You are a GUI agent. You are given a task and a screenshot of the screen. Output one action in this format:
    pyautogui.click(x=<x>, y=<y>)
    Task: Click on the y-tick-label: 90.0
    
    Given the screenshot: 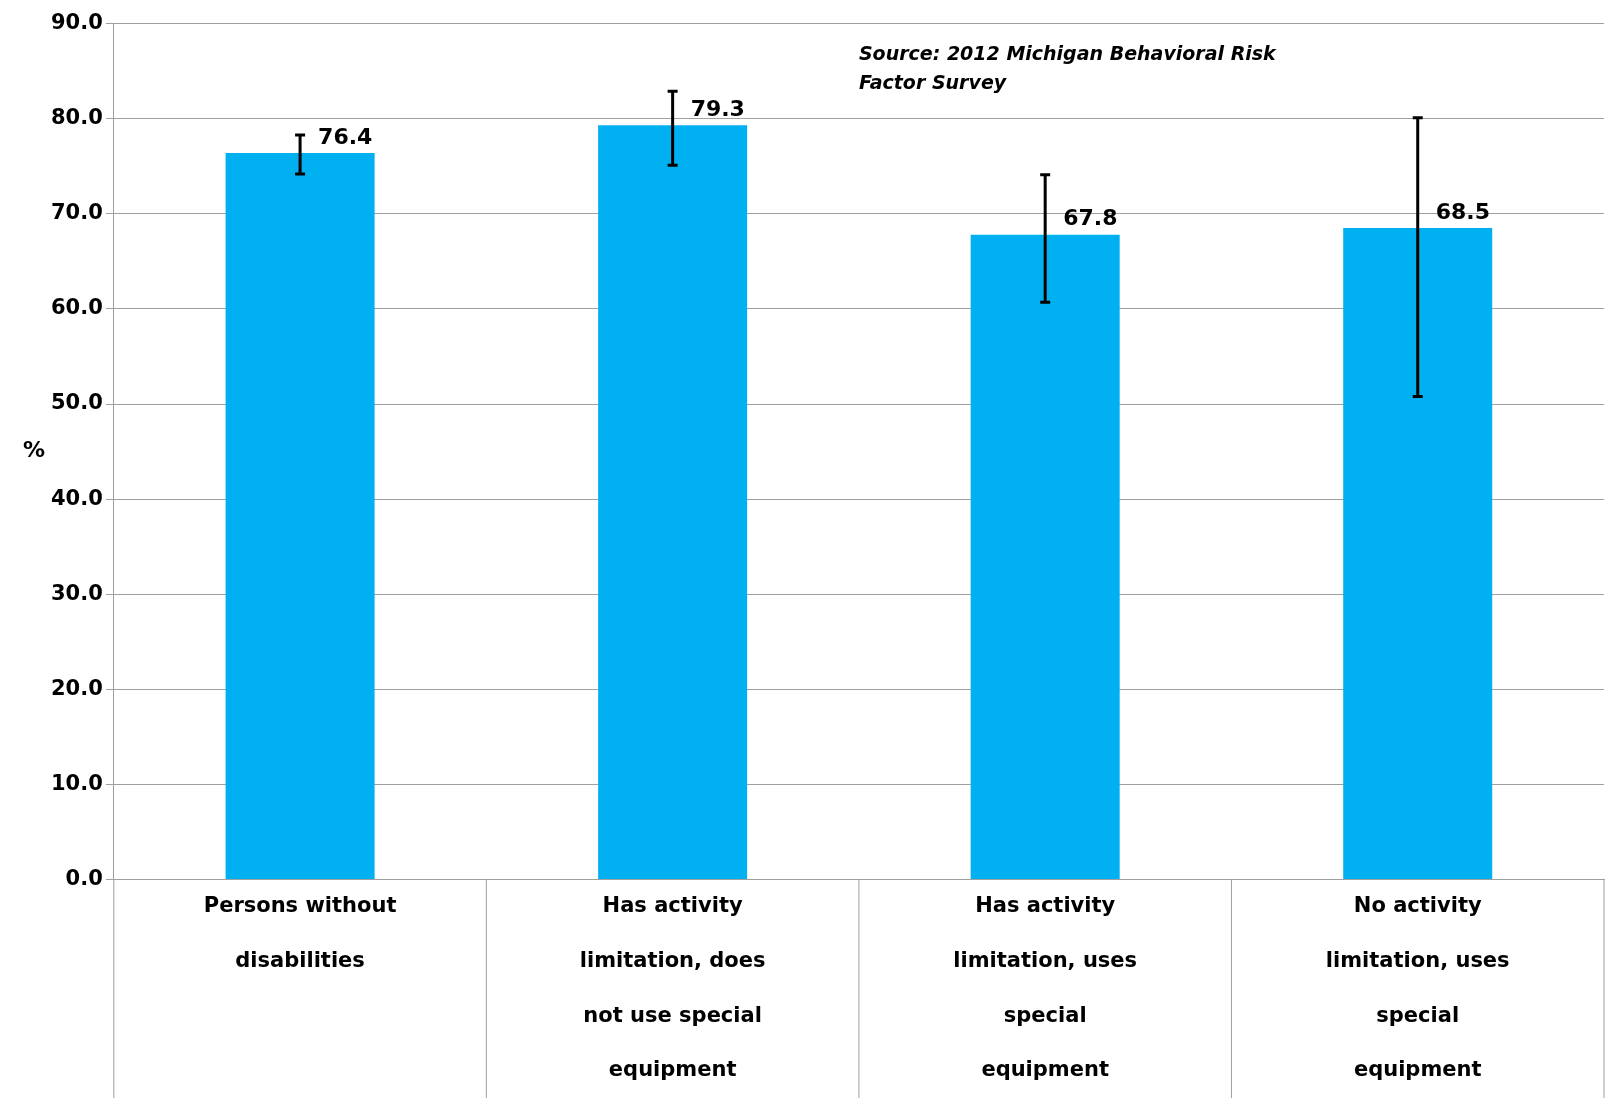 What is the action you would take?
    pyautogui.click(x=76, y=22)
    